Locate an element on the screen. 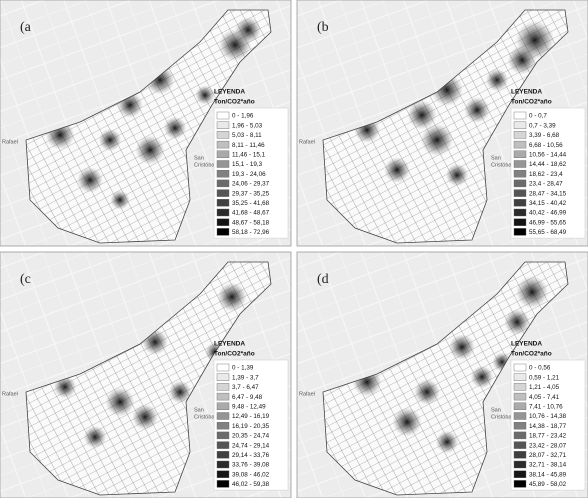  legend-label: 46,02 - 59,38 is located at coordinates (251, 484).